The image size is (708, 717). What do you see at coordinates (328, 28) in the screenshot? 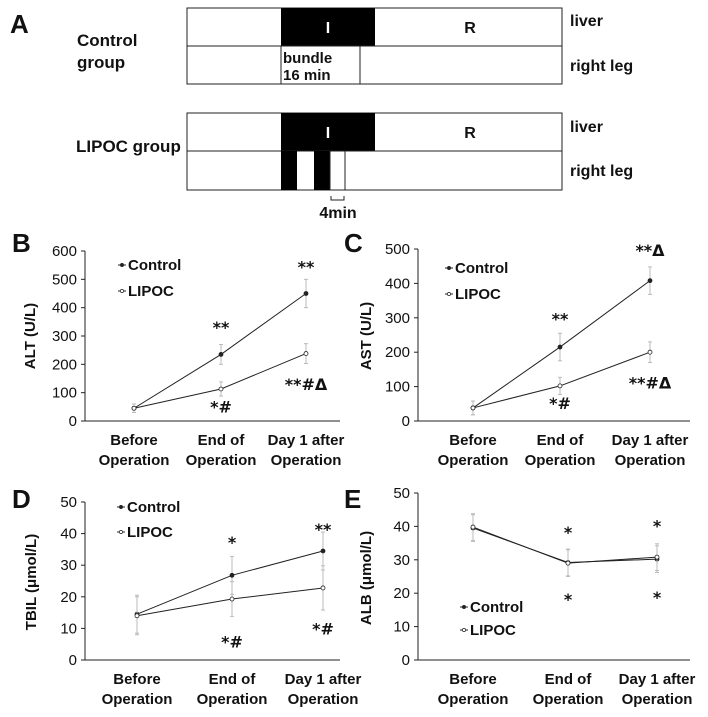
I see `control-ischemia-label: I` at bounding box center [328, 28].